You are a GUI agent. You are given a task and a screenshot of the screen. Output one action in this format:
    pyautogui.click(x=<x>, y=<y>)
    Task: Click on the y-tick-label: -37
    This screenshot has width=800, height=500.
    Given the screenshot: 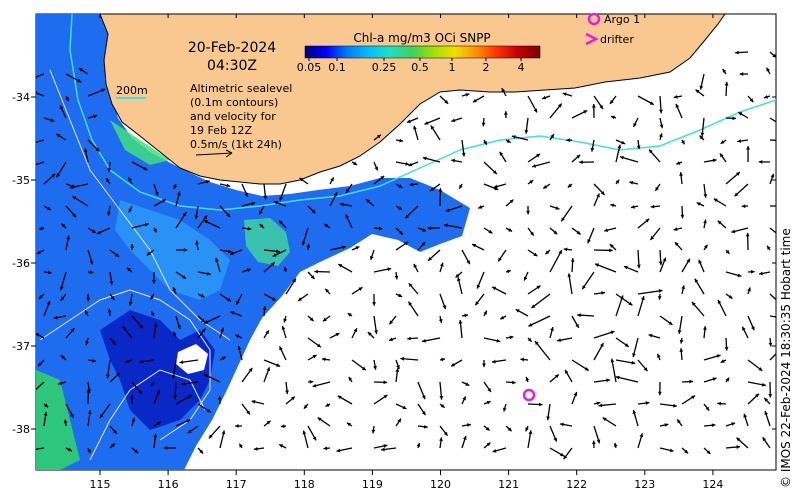 What is the action you would take?
    pyautogui.click(x=21, y=346)
    